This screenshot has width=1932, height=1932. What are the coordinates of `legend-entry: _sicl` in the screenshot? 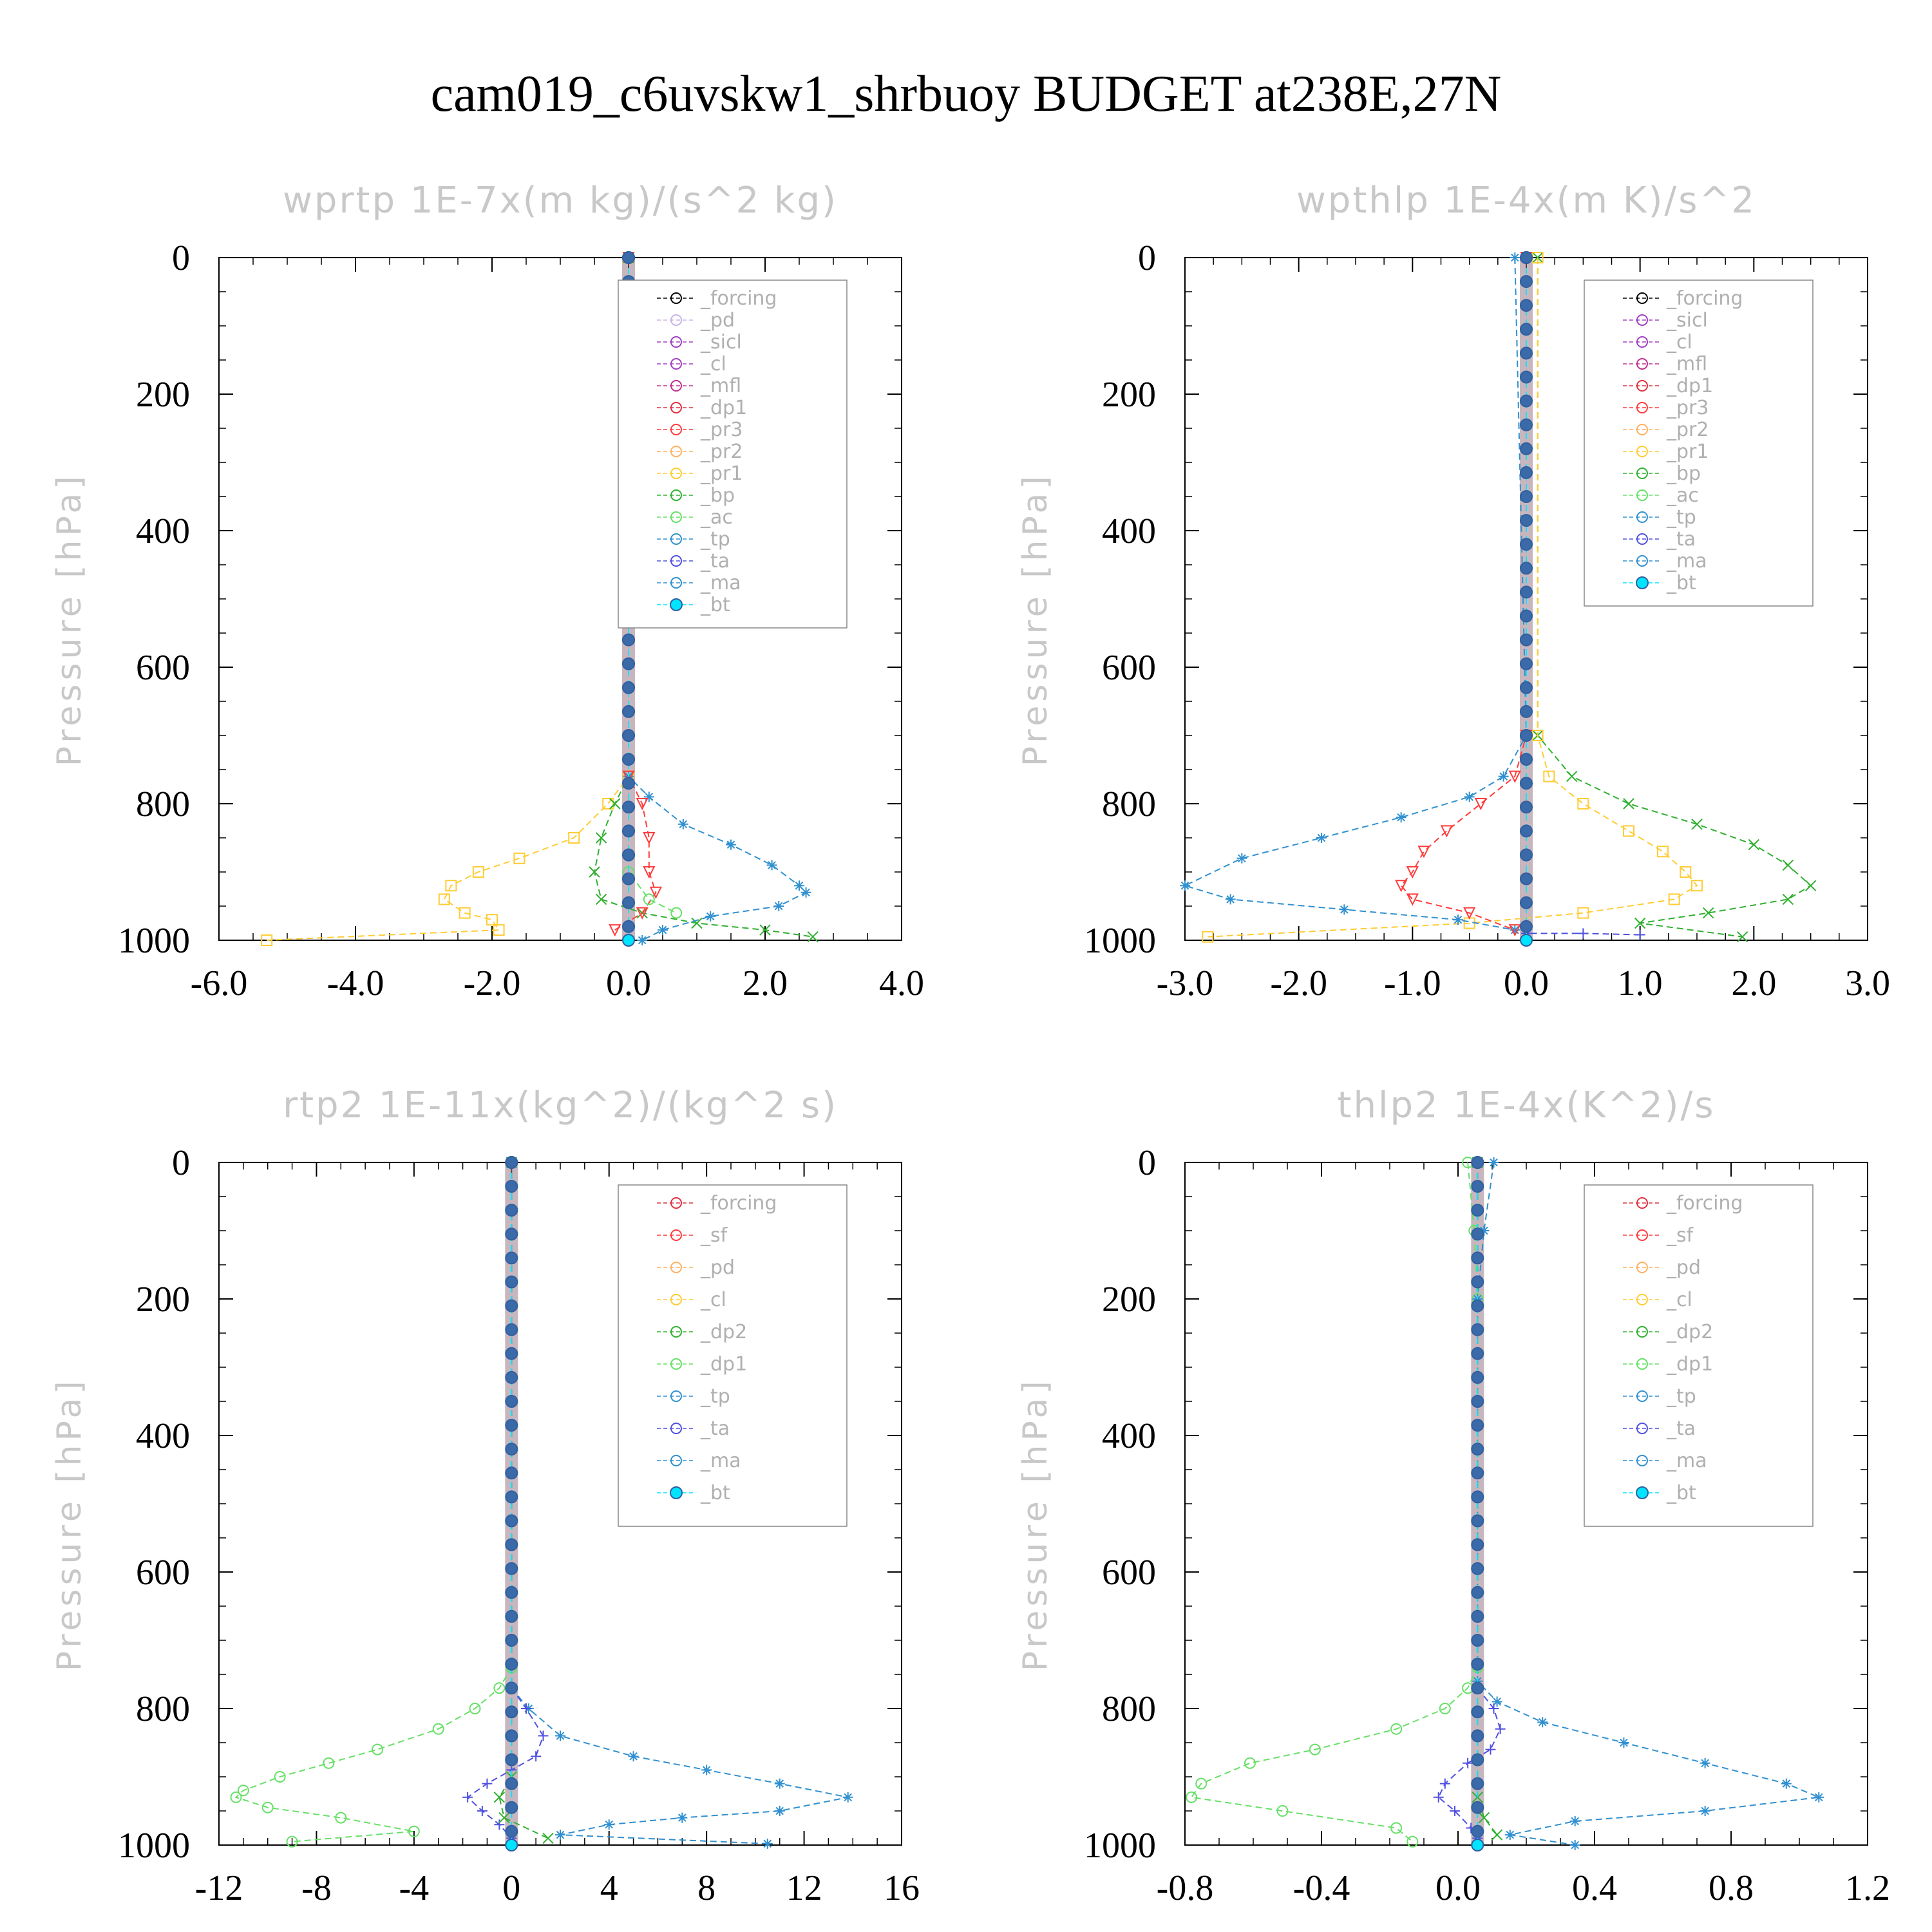 It's located at (1687, 320).